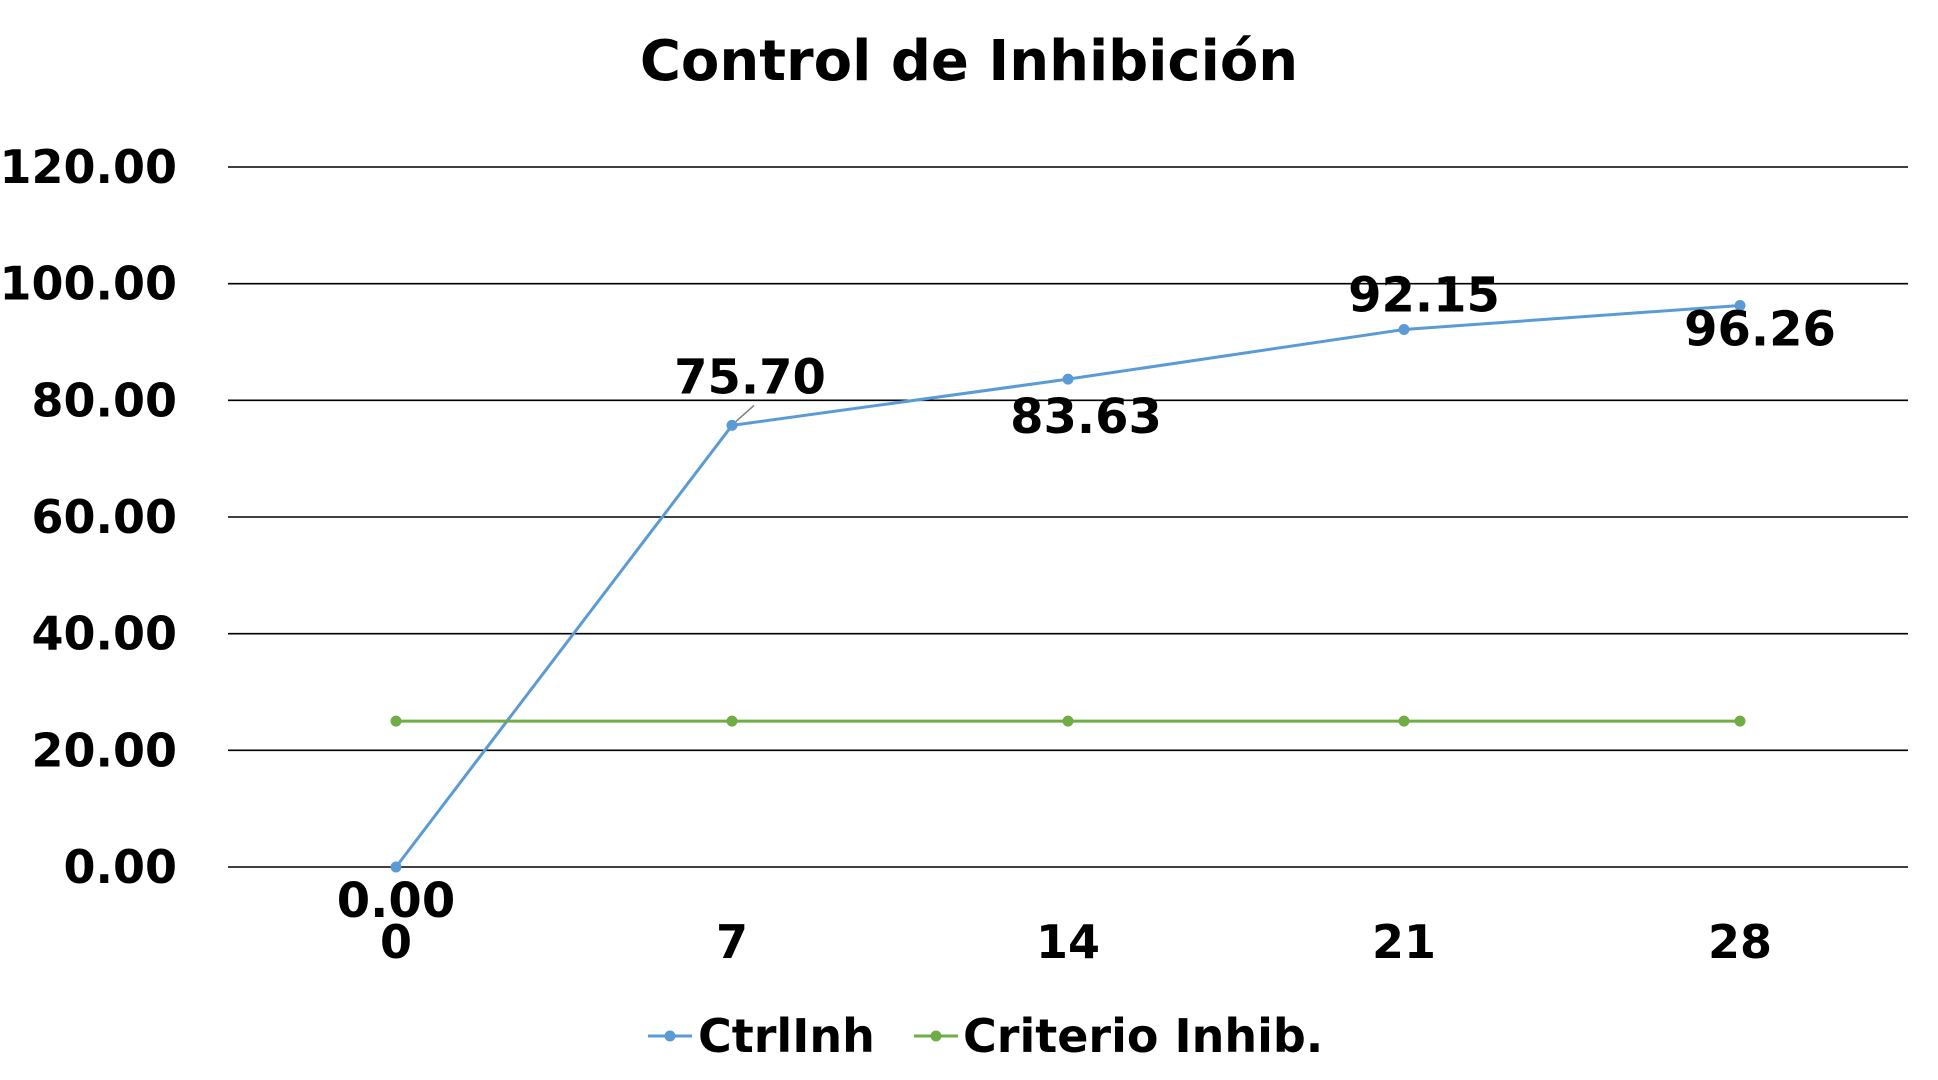 The height and width of the screenshot is (1080, 1938). I want to click on y-tick-label: 60.00, so click(104, 517).